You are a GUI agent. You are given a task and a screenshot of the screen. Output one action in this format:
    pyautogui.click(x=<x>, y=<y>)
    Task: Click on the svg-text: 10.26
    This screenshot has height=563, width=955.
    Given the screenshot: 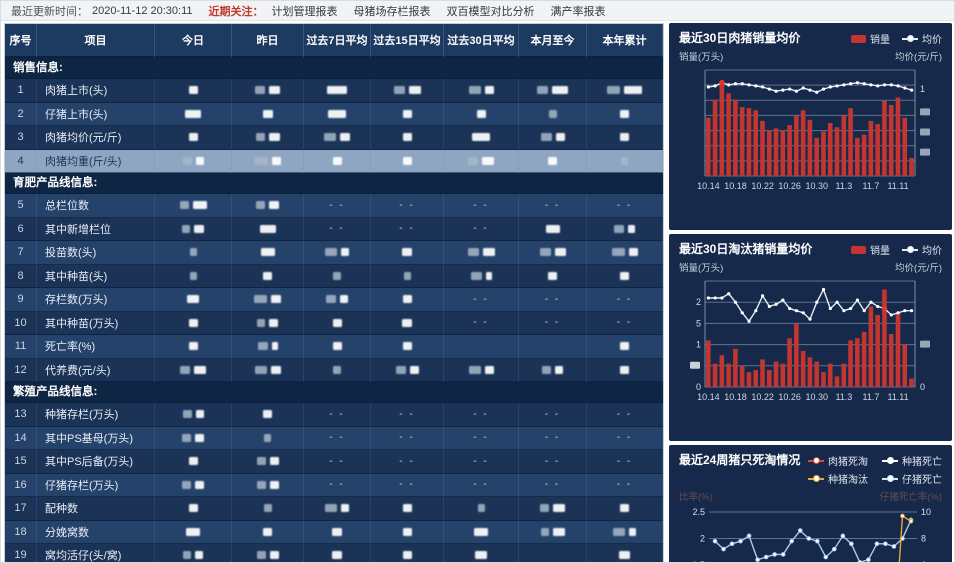 What is the action you would take?
    pyautogui.click(x=789, y=397)
    